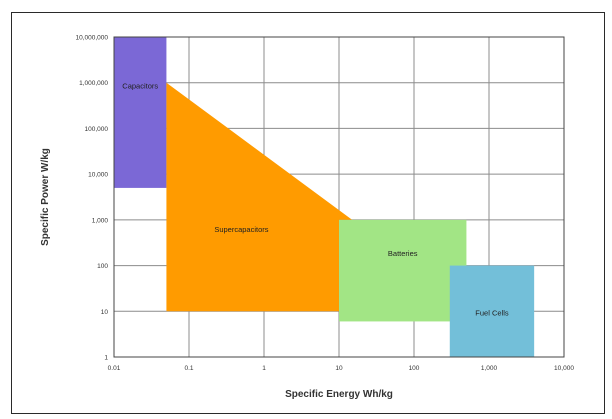 Image resolution: width=612 pixels, height=419 pixels. What do you see at coordinates (98, 175) in the screenshot?
I see `y-tick-label: 10,000` at bounding box center [98, 175].